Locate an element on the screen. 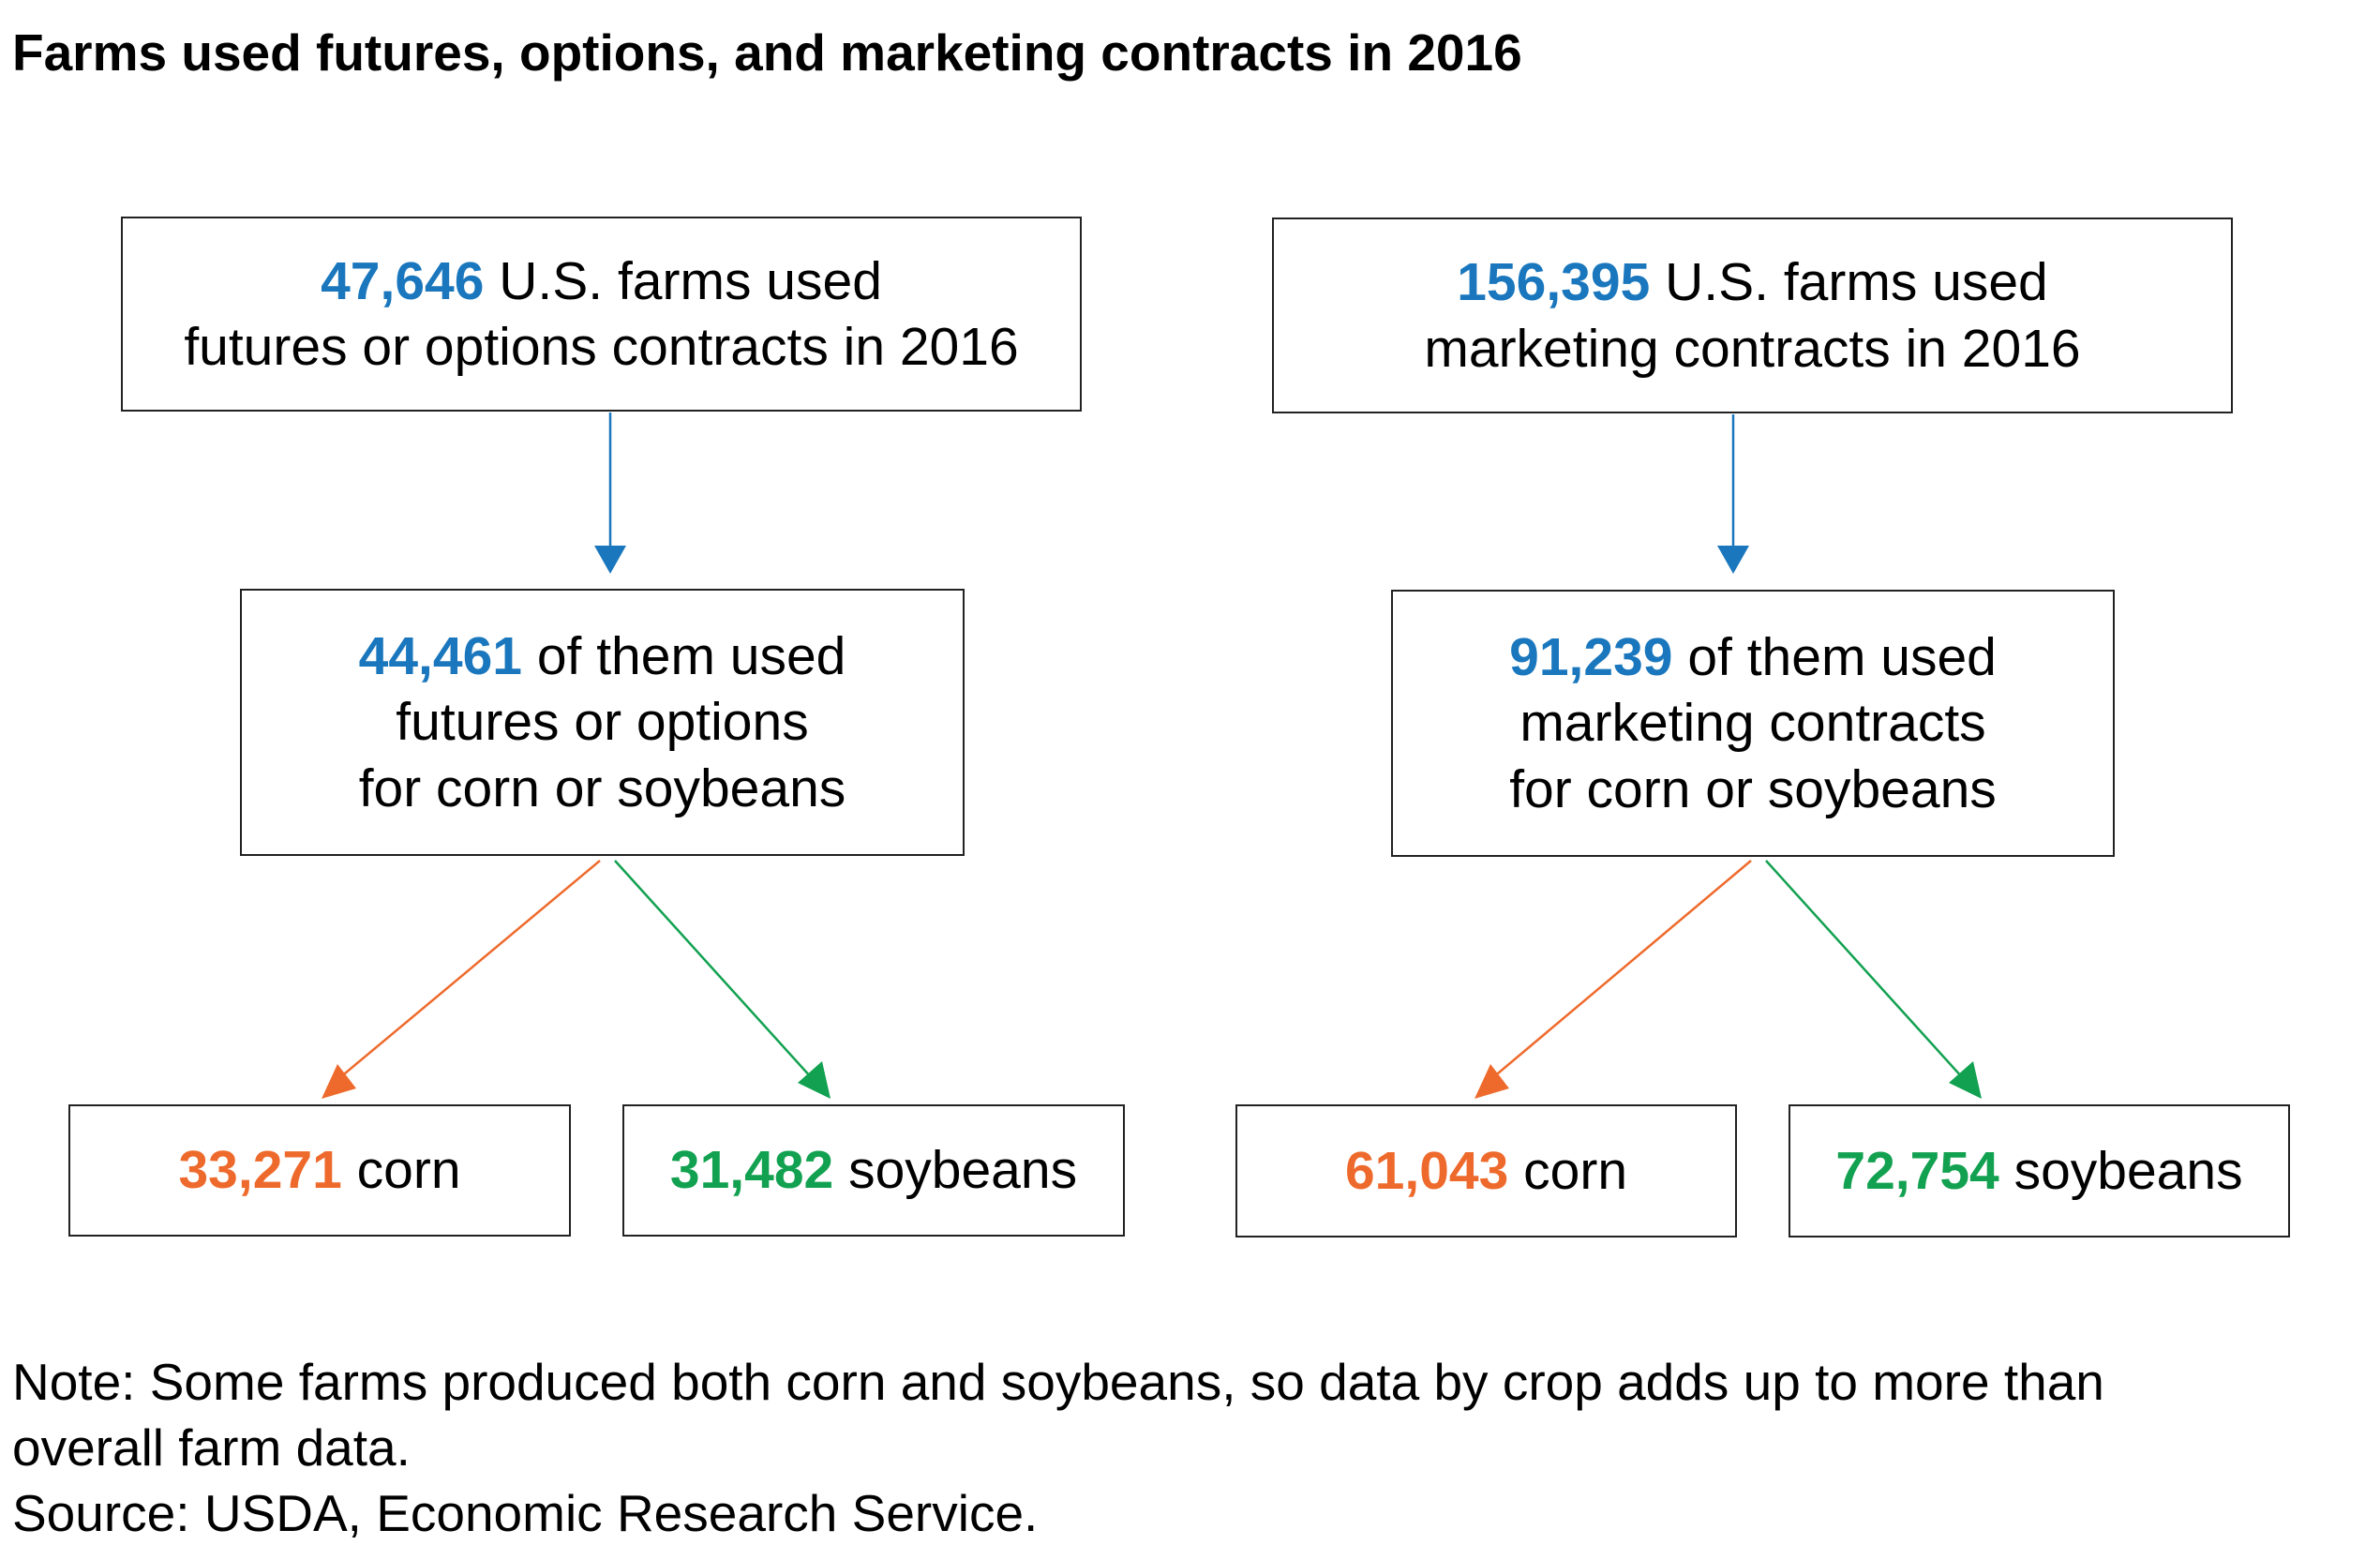  left-corn-box: 33,271 corn is located at coordinates (319, 1170).